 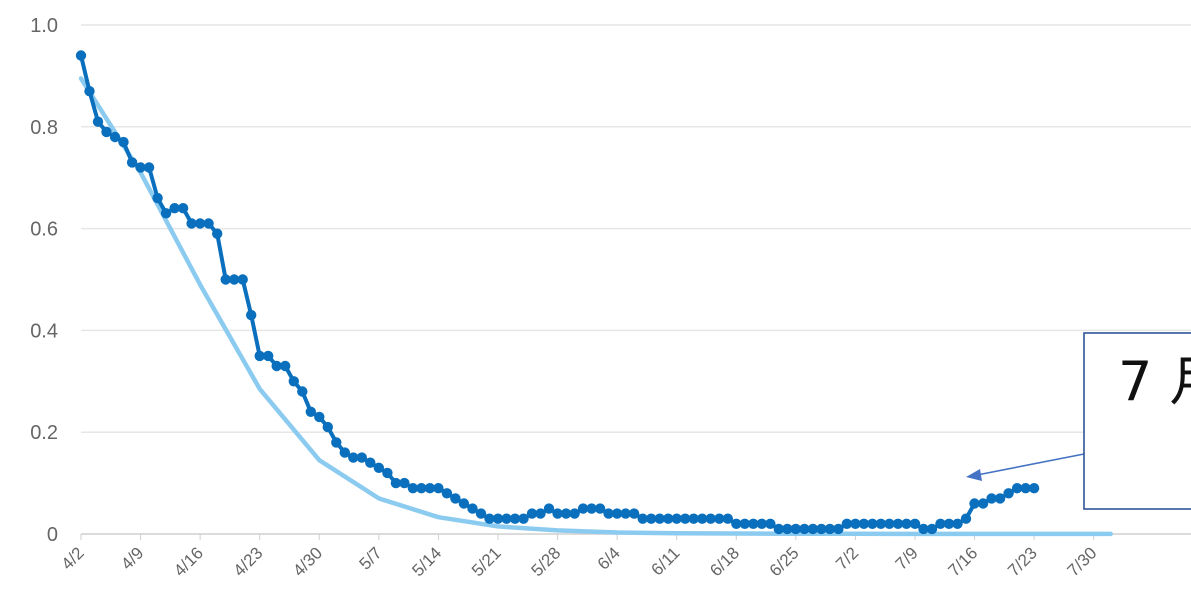 I want to click on x-tick-label: 7/23, so click(x=1022, y=561).